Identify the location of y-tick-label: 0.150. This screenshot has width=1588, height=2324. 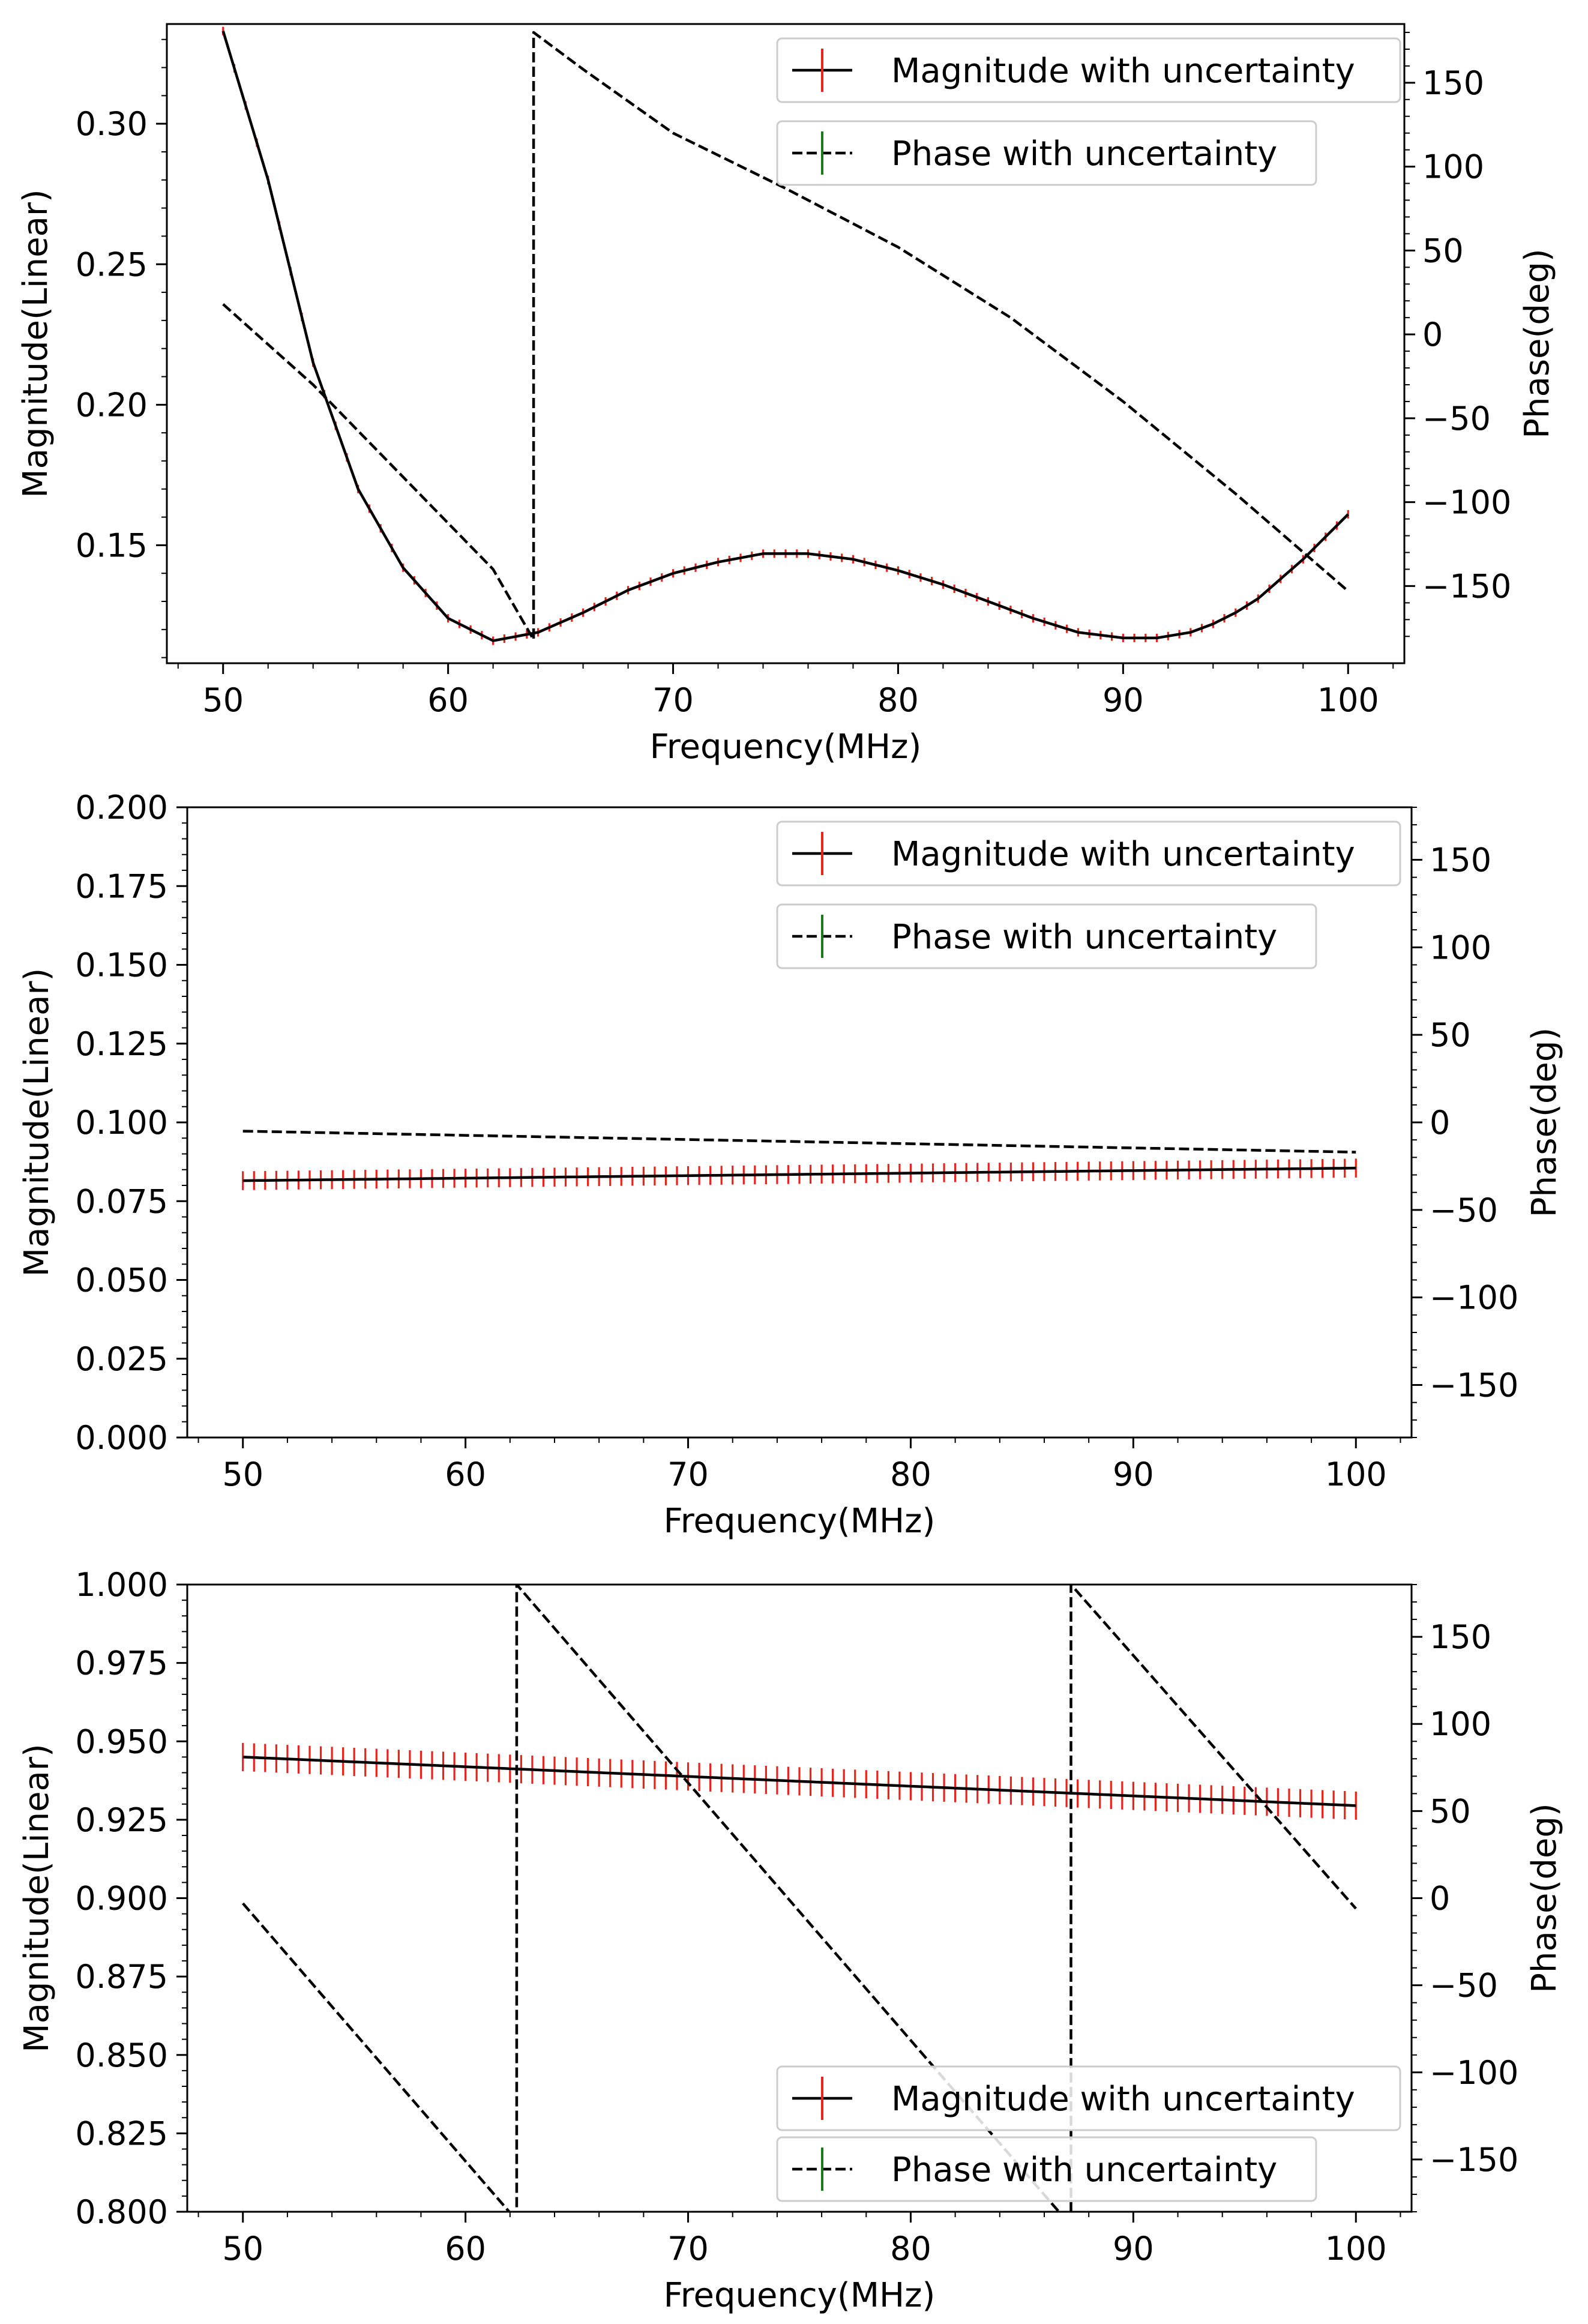
(121, 965).